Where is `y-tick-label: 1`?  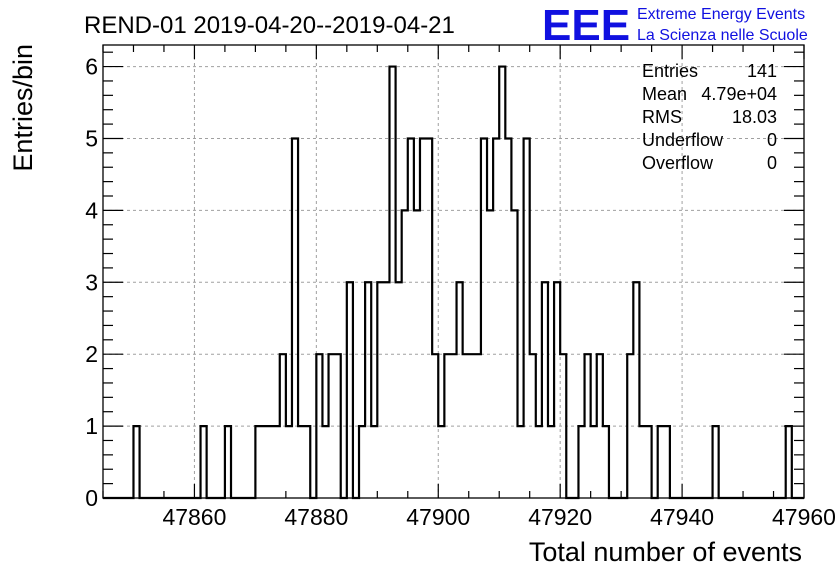 y-tick-label: 1 is located at coordinates (91, 426).